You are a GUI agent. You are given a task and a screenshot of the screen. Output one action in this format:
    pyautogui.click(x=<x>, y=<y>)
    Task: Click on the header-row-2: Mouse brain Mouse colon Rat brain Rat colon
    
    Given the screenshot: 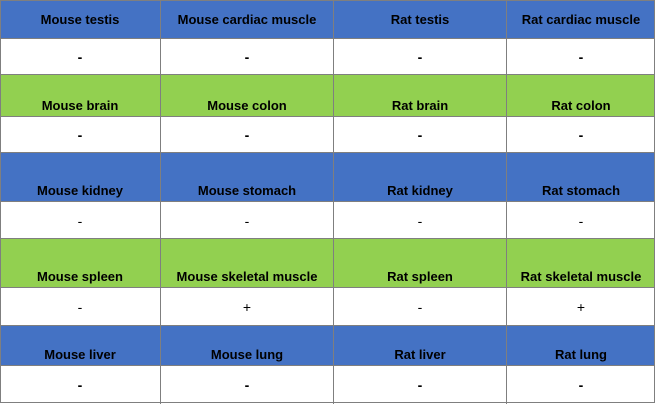 What is the action you would take?
    pyautogui.click(x=327, y=95)
    